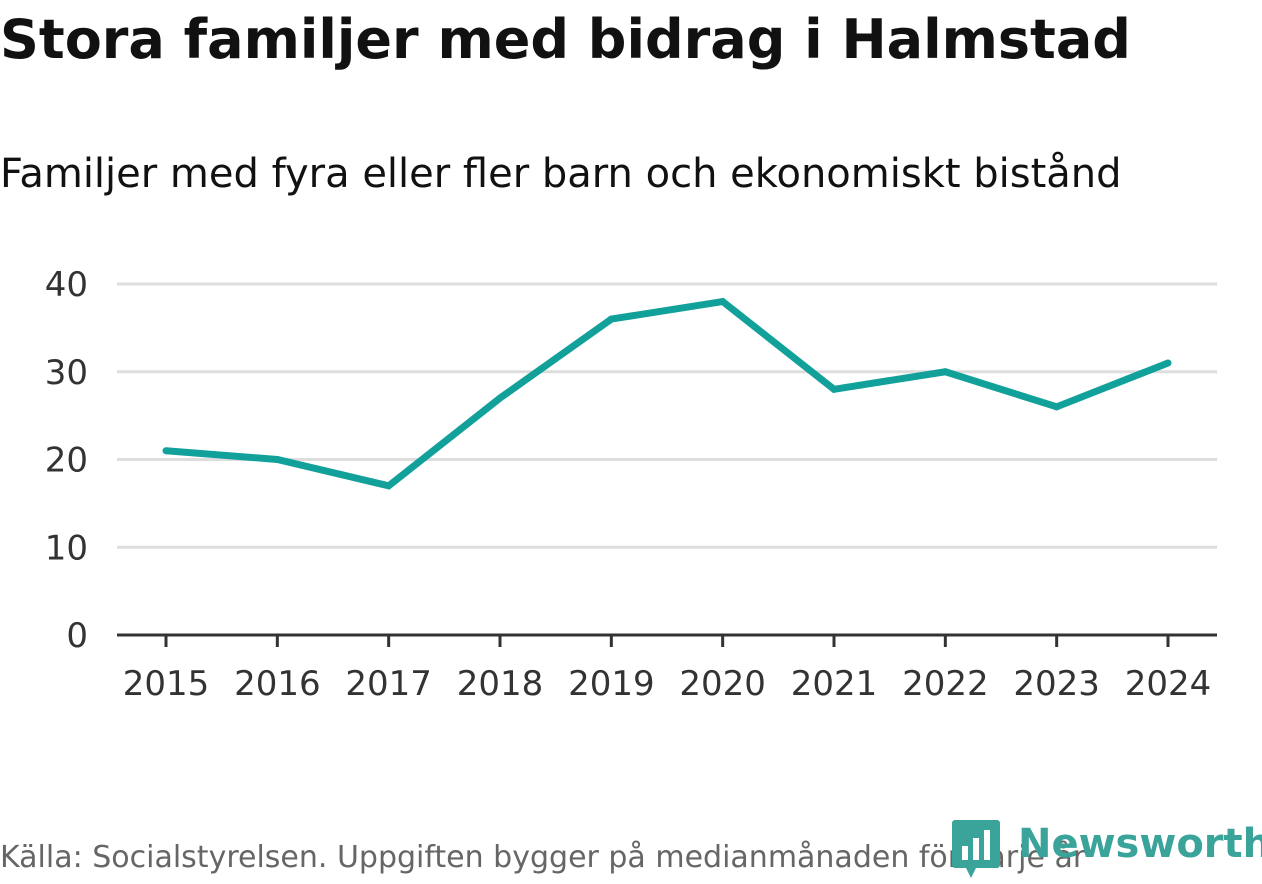 The width and height of the screenshot is (1262, 884). What do you see at coordinates (667, 684) in the screenshot?
I see `x-axis-labels: 2015 2016 2017 2018 2019 2020 2021 2022 2023 2024` at bounding box center [667, 684].